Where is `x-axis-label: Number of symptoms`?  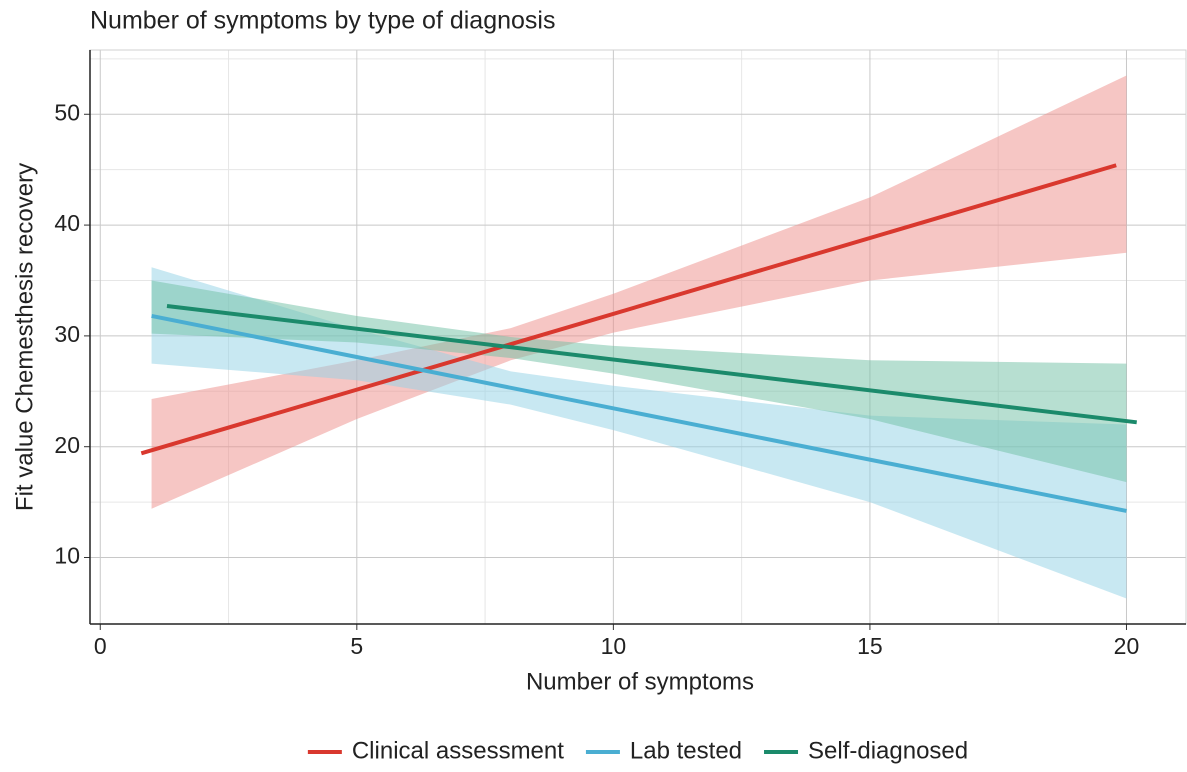 x-axis-label: Number of symptoms is located at coordinates (640, 681).